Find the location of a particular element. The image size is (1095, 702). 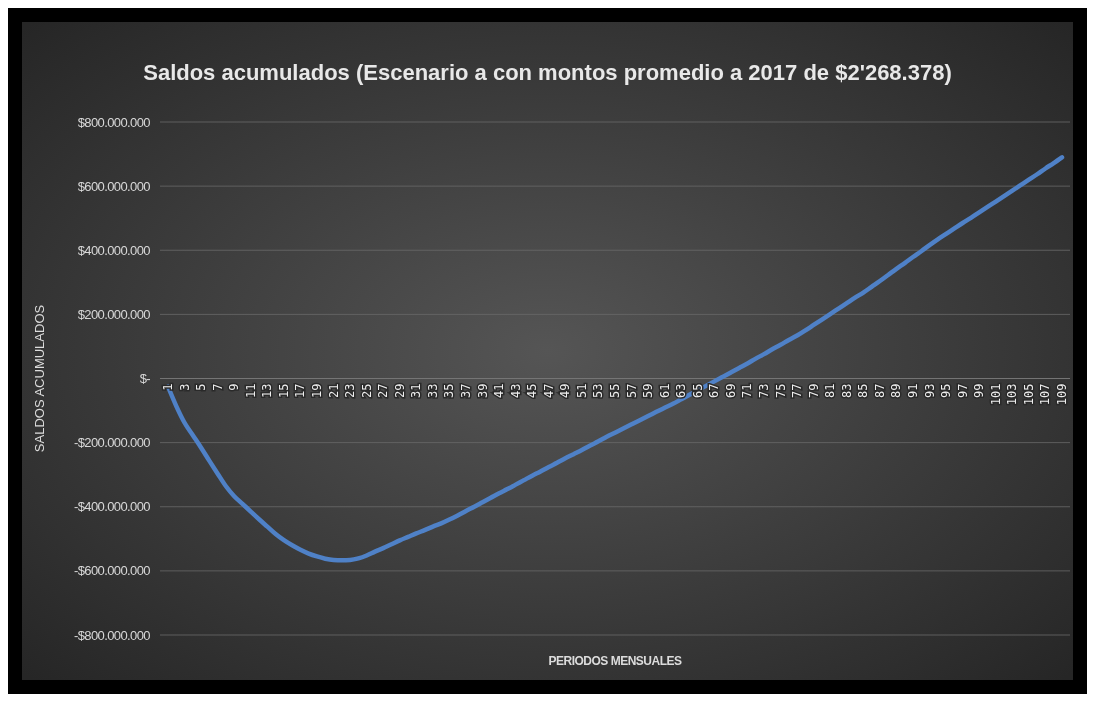

x-tick-label: 3 is located at coordinates (184, 387).